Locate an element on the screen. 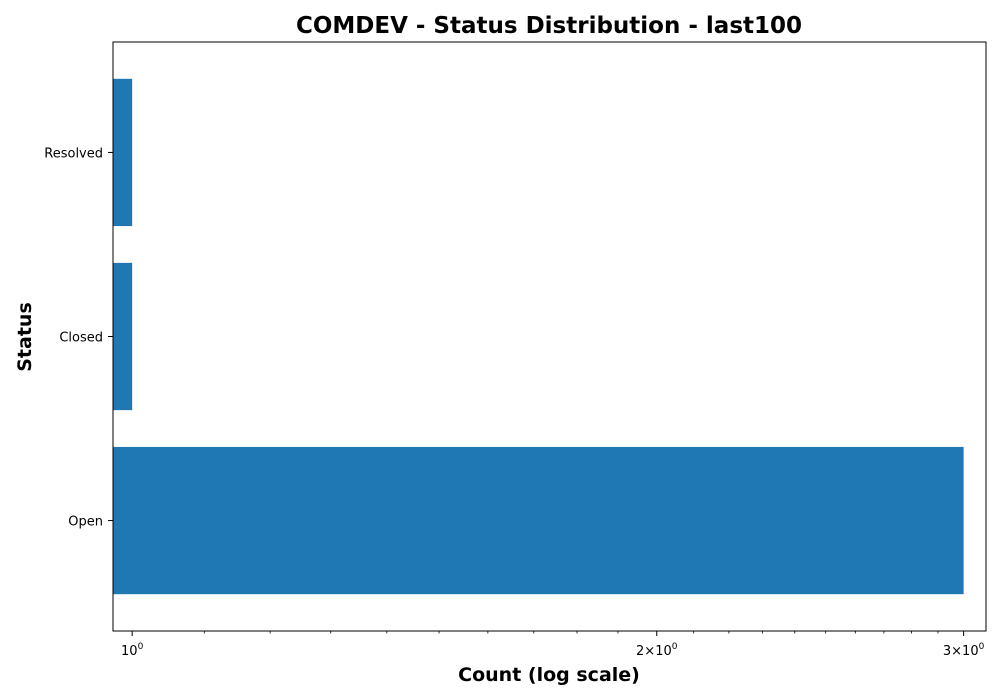 Image resolution: width=1000 pixels, height=700 pixels. bar-closed is located at coordinates (123, 336).